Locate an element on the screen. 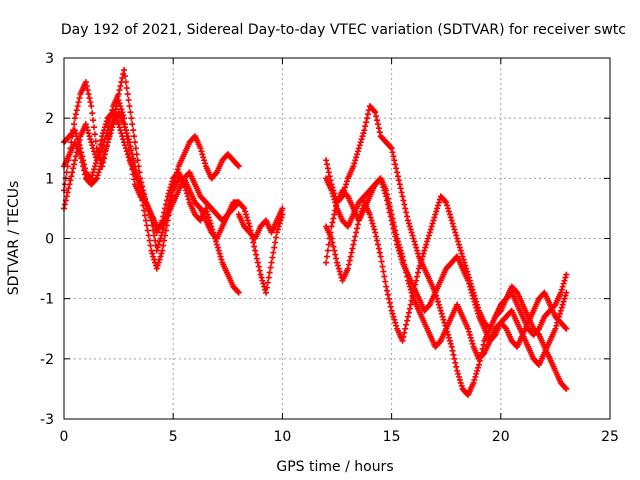 The image size is (640, 480). x-tick-label: 15 is located at coordinates (392, 437).